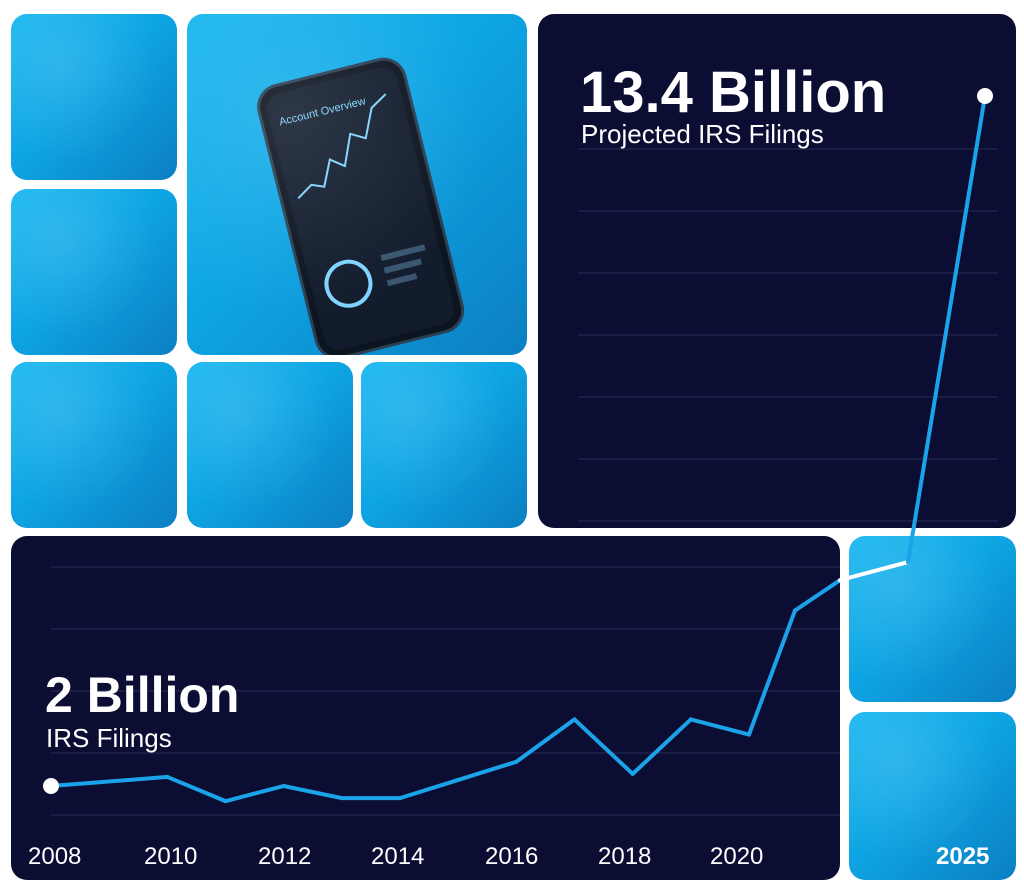  Describe the element at coordinates (985, 96) in the screenshot. I see `end-point-marker` at that location.